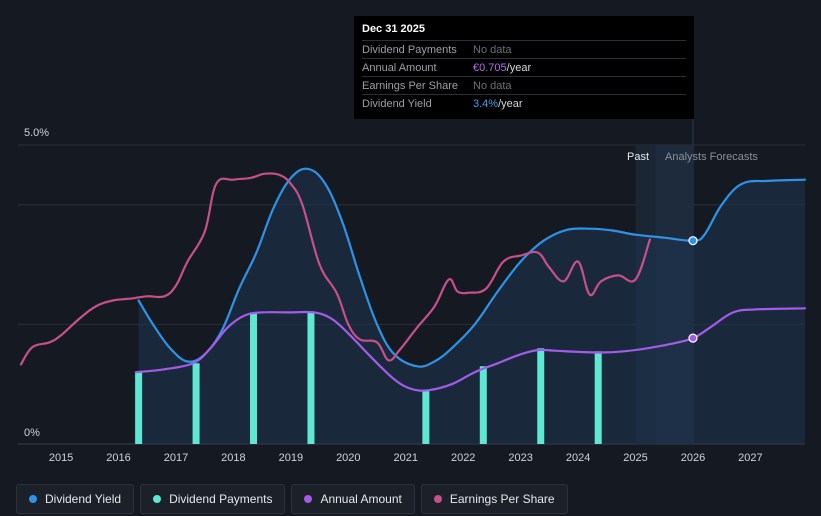 The width and height of the screenshot is (821, 516). What do you see at coordinates (520, 458) in the screenshot?
I see `x-tick-label: 2023` at bounding box center [520, 458].